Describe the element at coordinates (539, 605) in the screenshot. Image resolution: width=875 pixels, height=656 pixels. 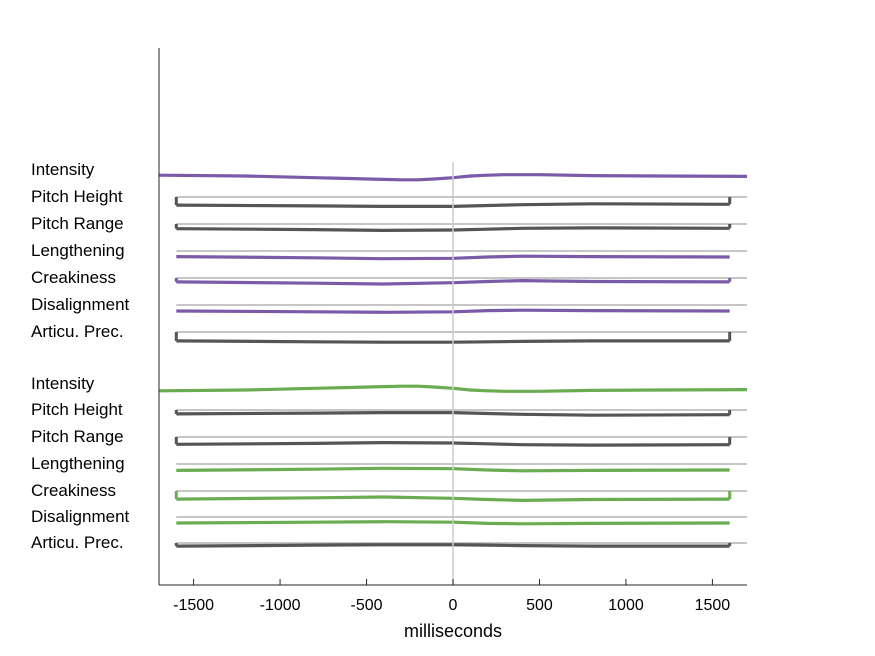
I see `x-tick-label: 500` at that location.